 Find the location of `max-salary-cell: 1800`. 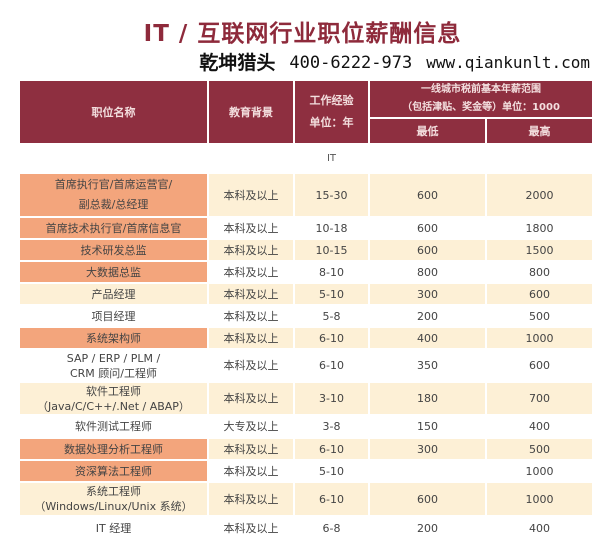

max-salary-cell: 1800 is located at coordinates (539, 228).